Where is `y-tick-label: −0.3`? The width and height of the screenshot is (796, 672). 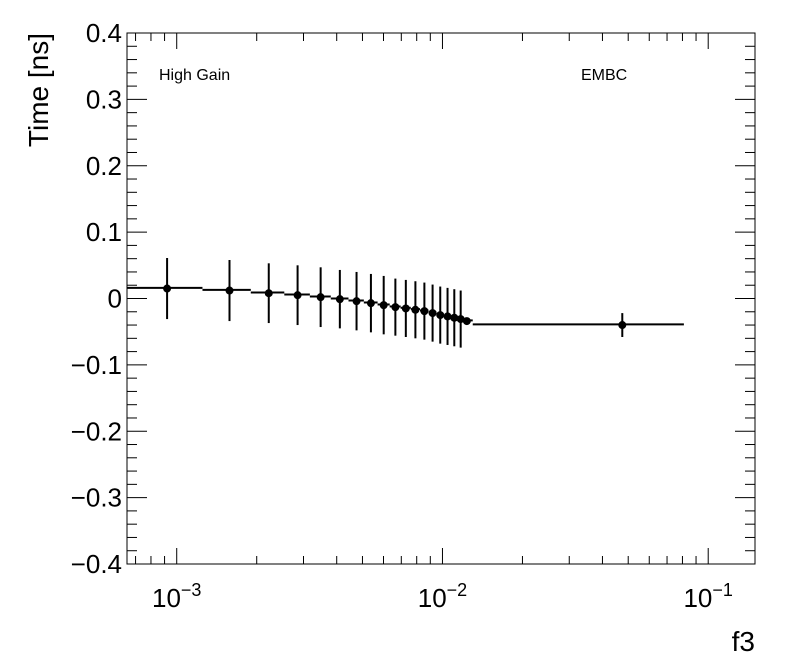
y-tick-label: −0.3 is located at coordinates (96, 498).